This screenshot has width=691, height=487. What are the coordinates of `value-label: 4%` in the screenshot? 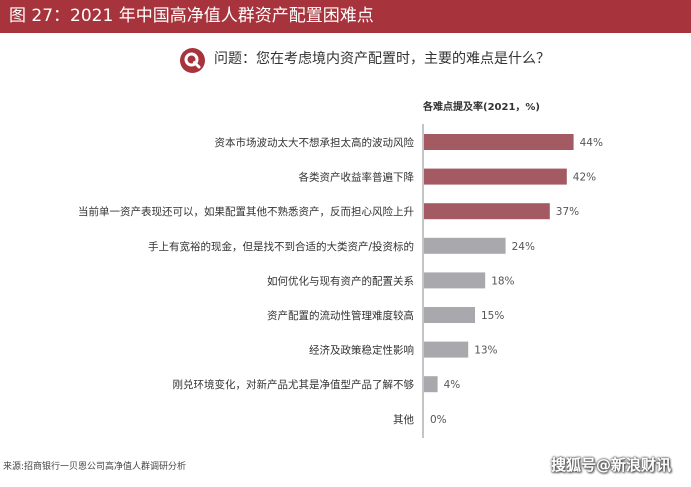 It's located at (452, 385).